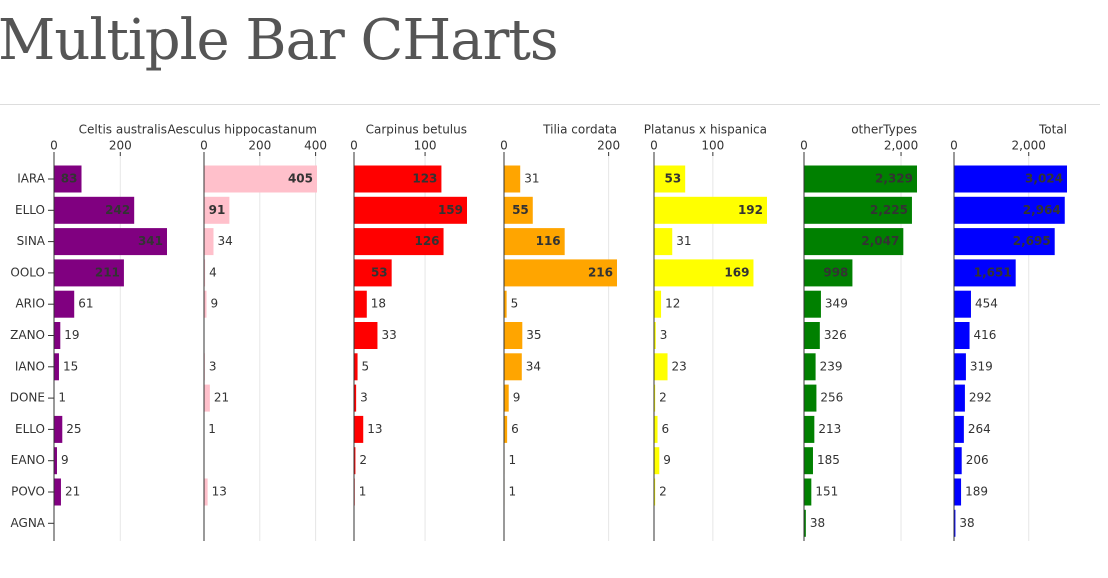  Describe the element at coordinates (533, 366) in the screenshot. I see `value-label: 34` at that location.